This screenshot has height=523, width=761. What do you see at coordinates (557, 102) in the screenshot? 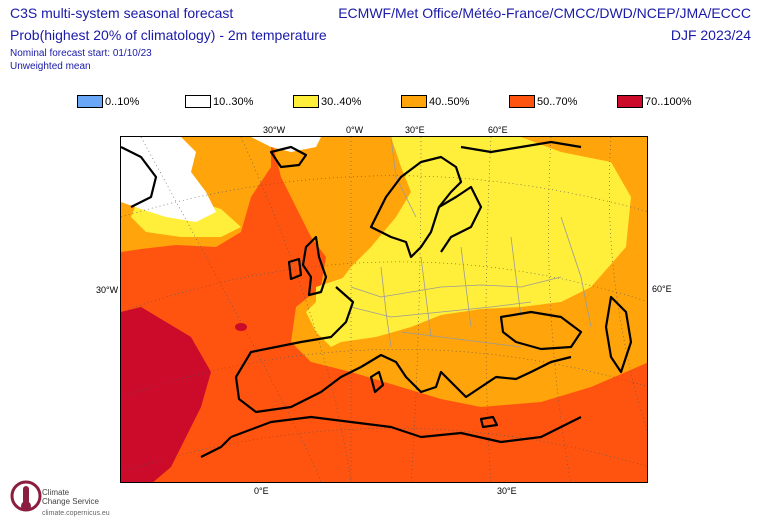
I see `legend-label: 50..70%` at bounding box center [557, 102].